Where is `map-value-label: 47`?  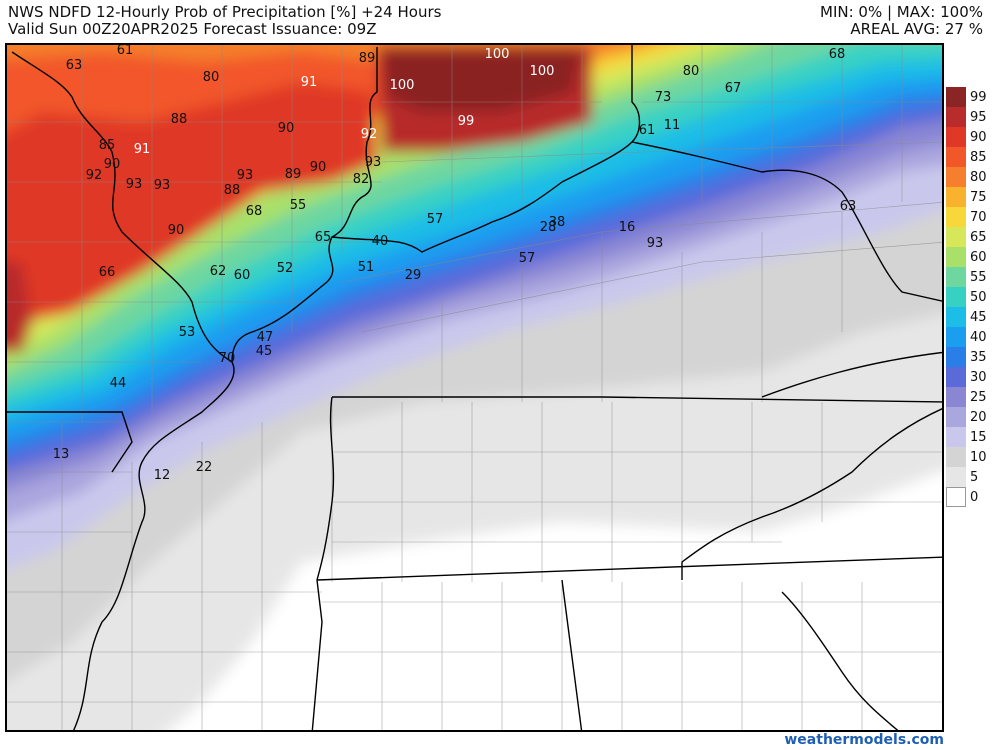
map-value-label: 47 is located at coordinates (265, 337).